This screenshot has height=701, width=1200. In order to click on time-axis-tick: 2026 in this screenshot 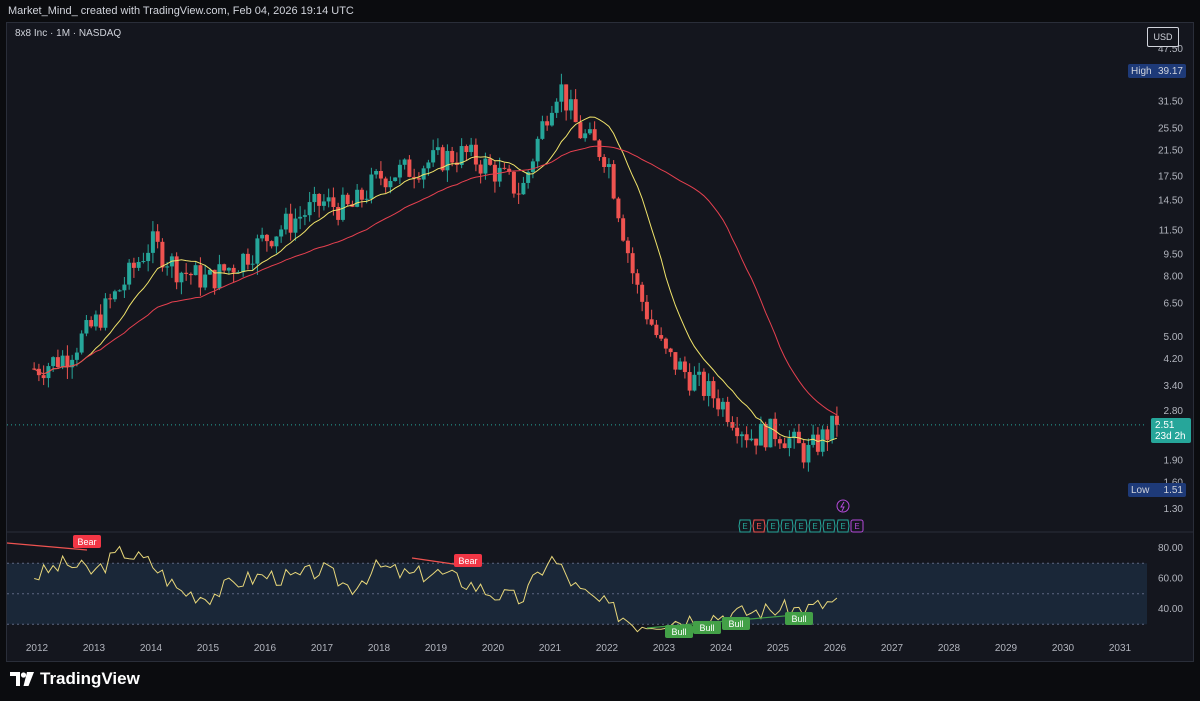, I will do `click(835, 648)`.